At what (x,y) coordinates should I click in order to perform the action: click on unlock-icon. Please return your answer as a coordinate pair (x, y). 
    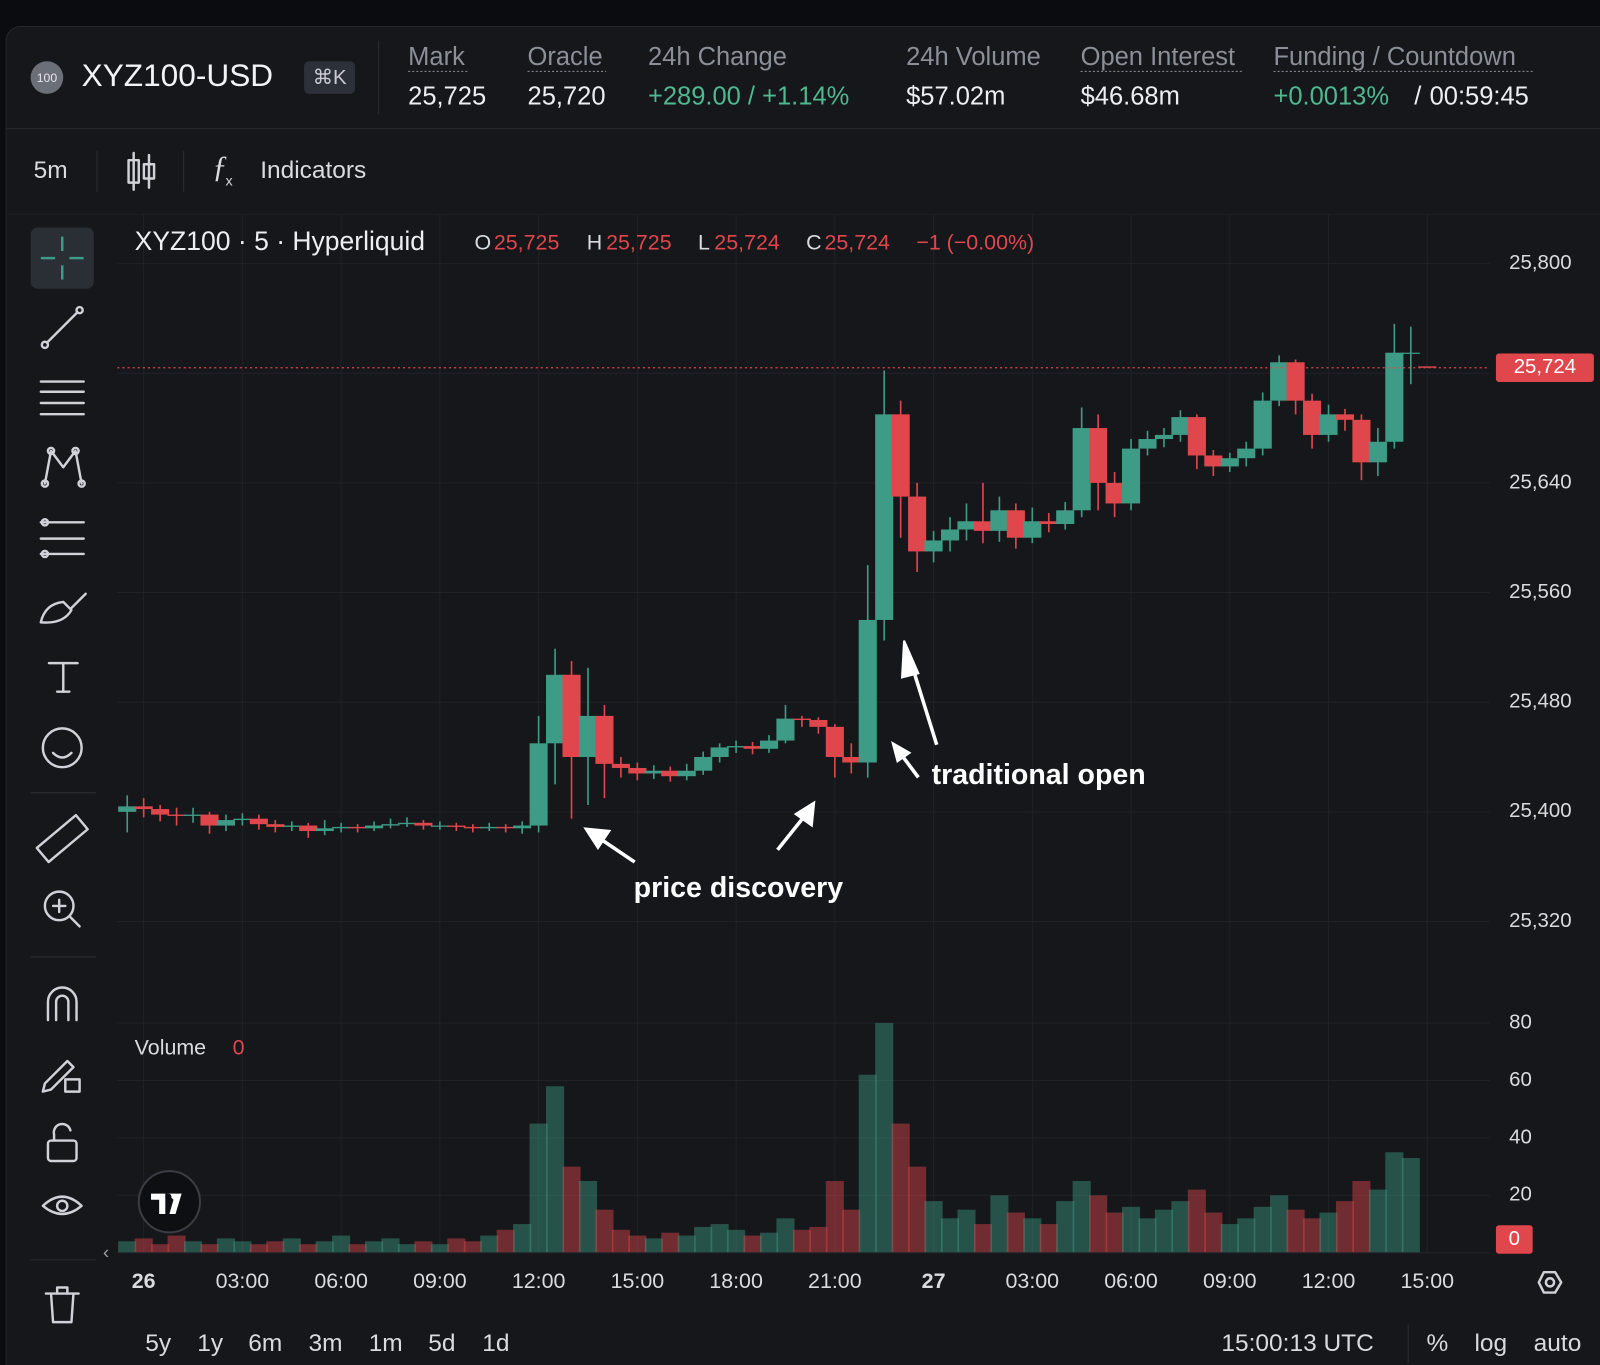
    Looking at the image, I should click on (62, 1142).